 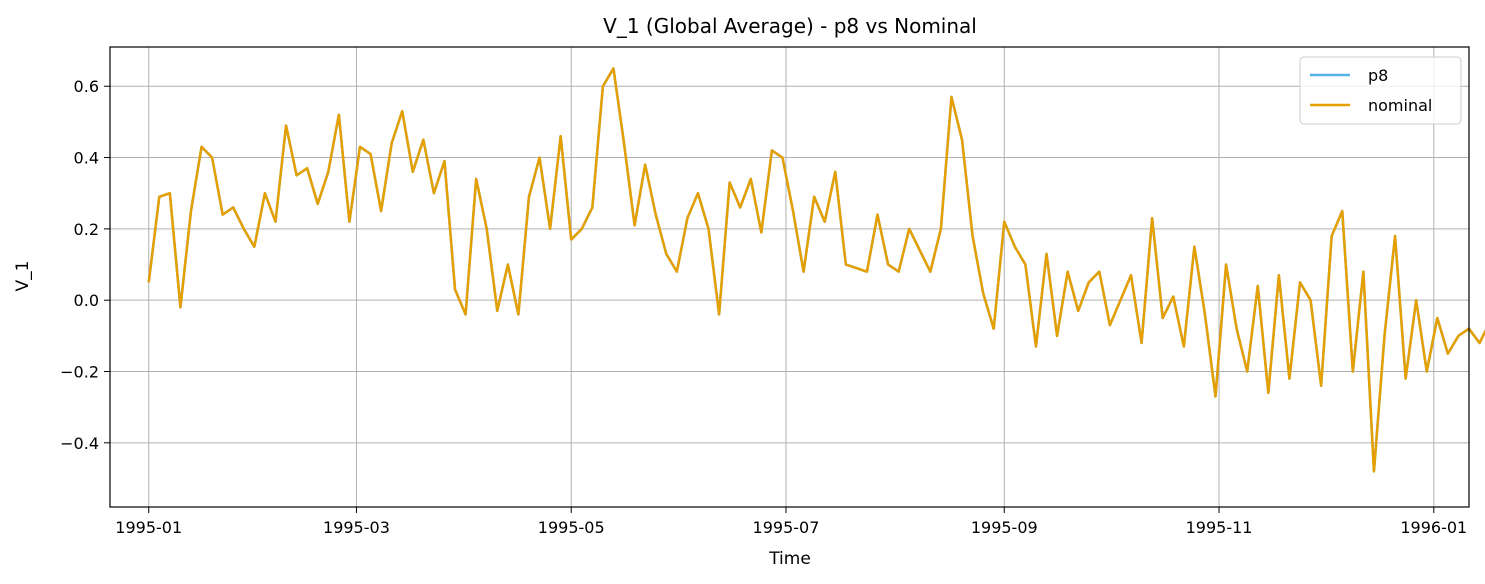 What do you see at coordinates (148, 527) in the screenshot?
I see `x-tick-label: 1995-01` at bounding box center [148, 527].